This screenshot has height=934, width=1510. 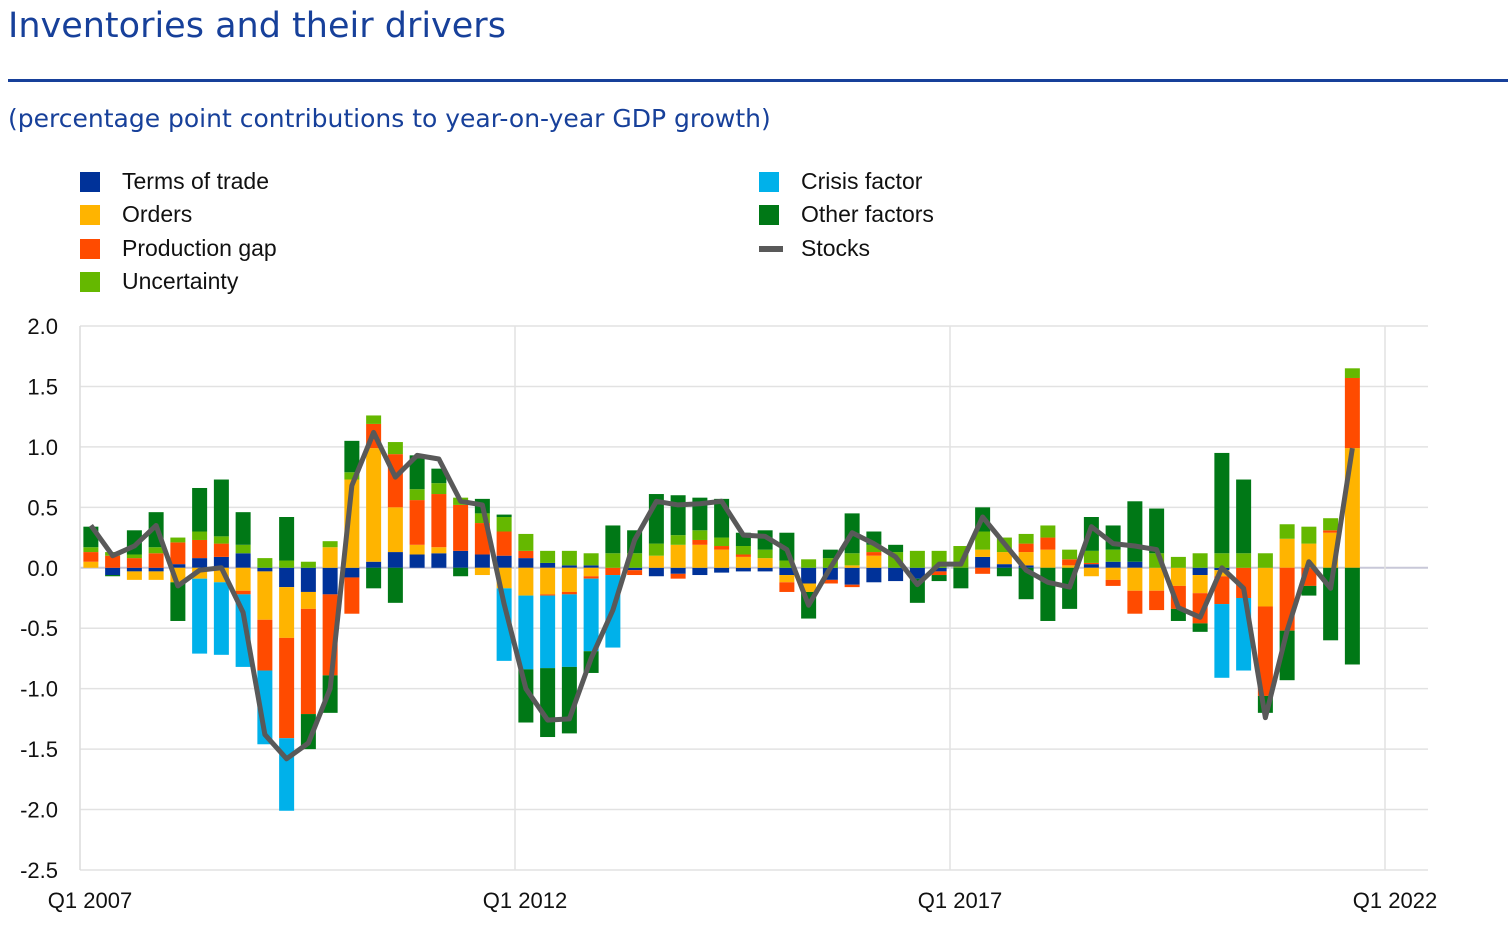 I want to click on x-tick-label: Q1 2012, so click(x=525, y=900).